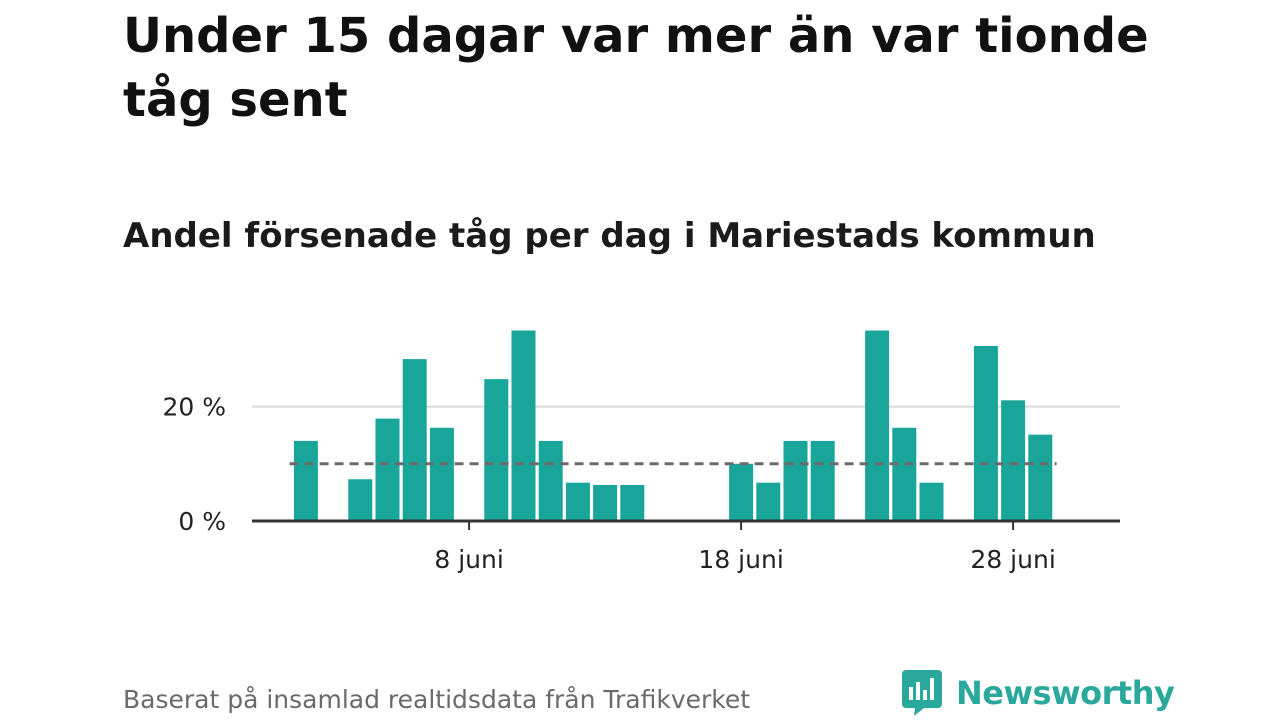 The image size is (1280, 720). I want to click on x-tick-label: 8 juni, so click(468, 559).